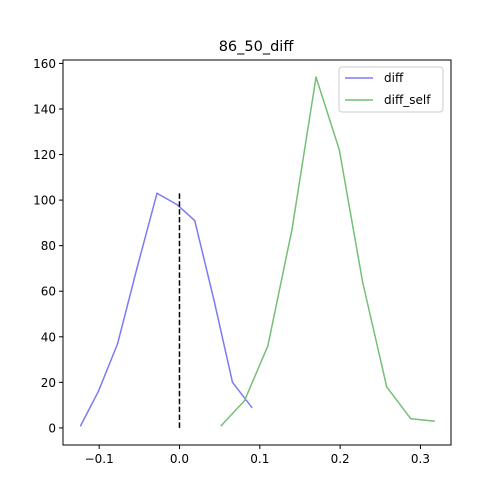 The height and width of the screenshot is (500, 500). Describe the element at coordinates (420, 459) in the screenshot. I see `x-tick-label: 0.3` at that location.